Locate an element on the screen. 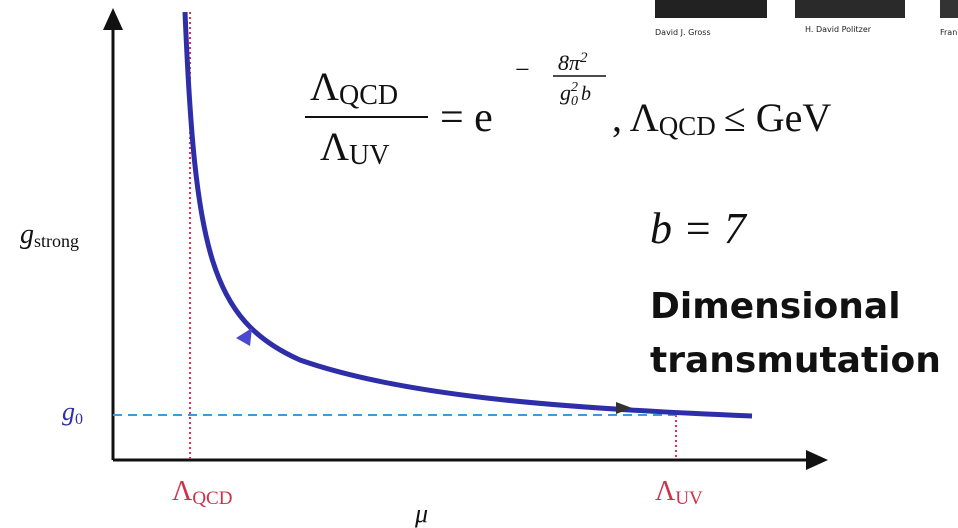  qcd-label: ΛQCD is located at coordinates (202, 492).